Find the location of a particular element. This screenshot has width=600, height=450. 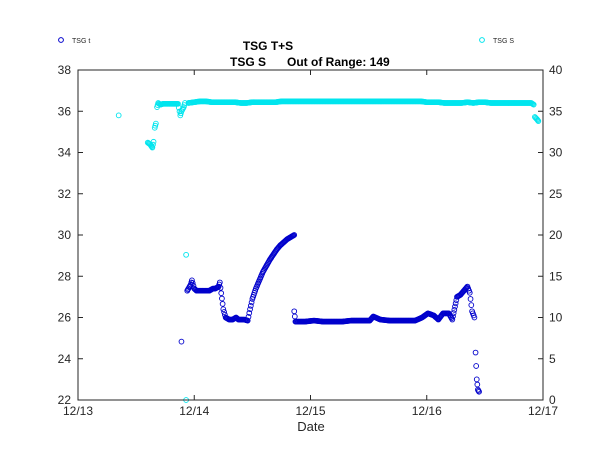

y-right-tick-label: 0 is located at coordinates (552, 400).